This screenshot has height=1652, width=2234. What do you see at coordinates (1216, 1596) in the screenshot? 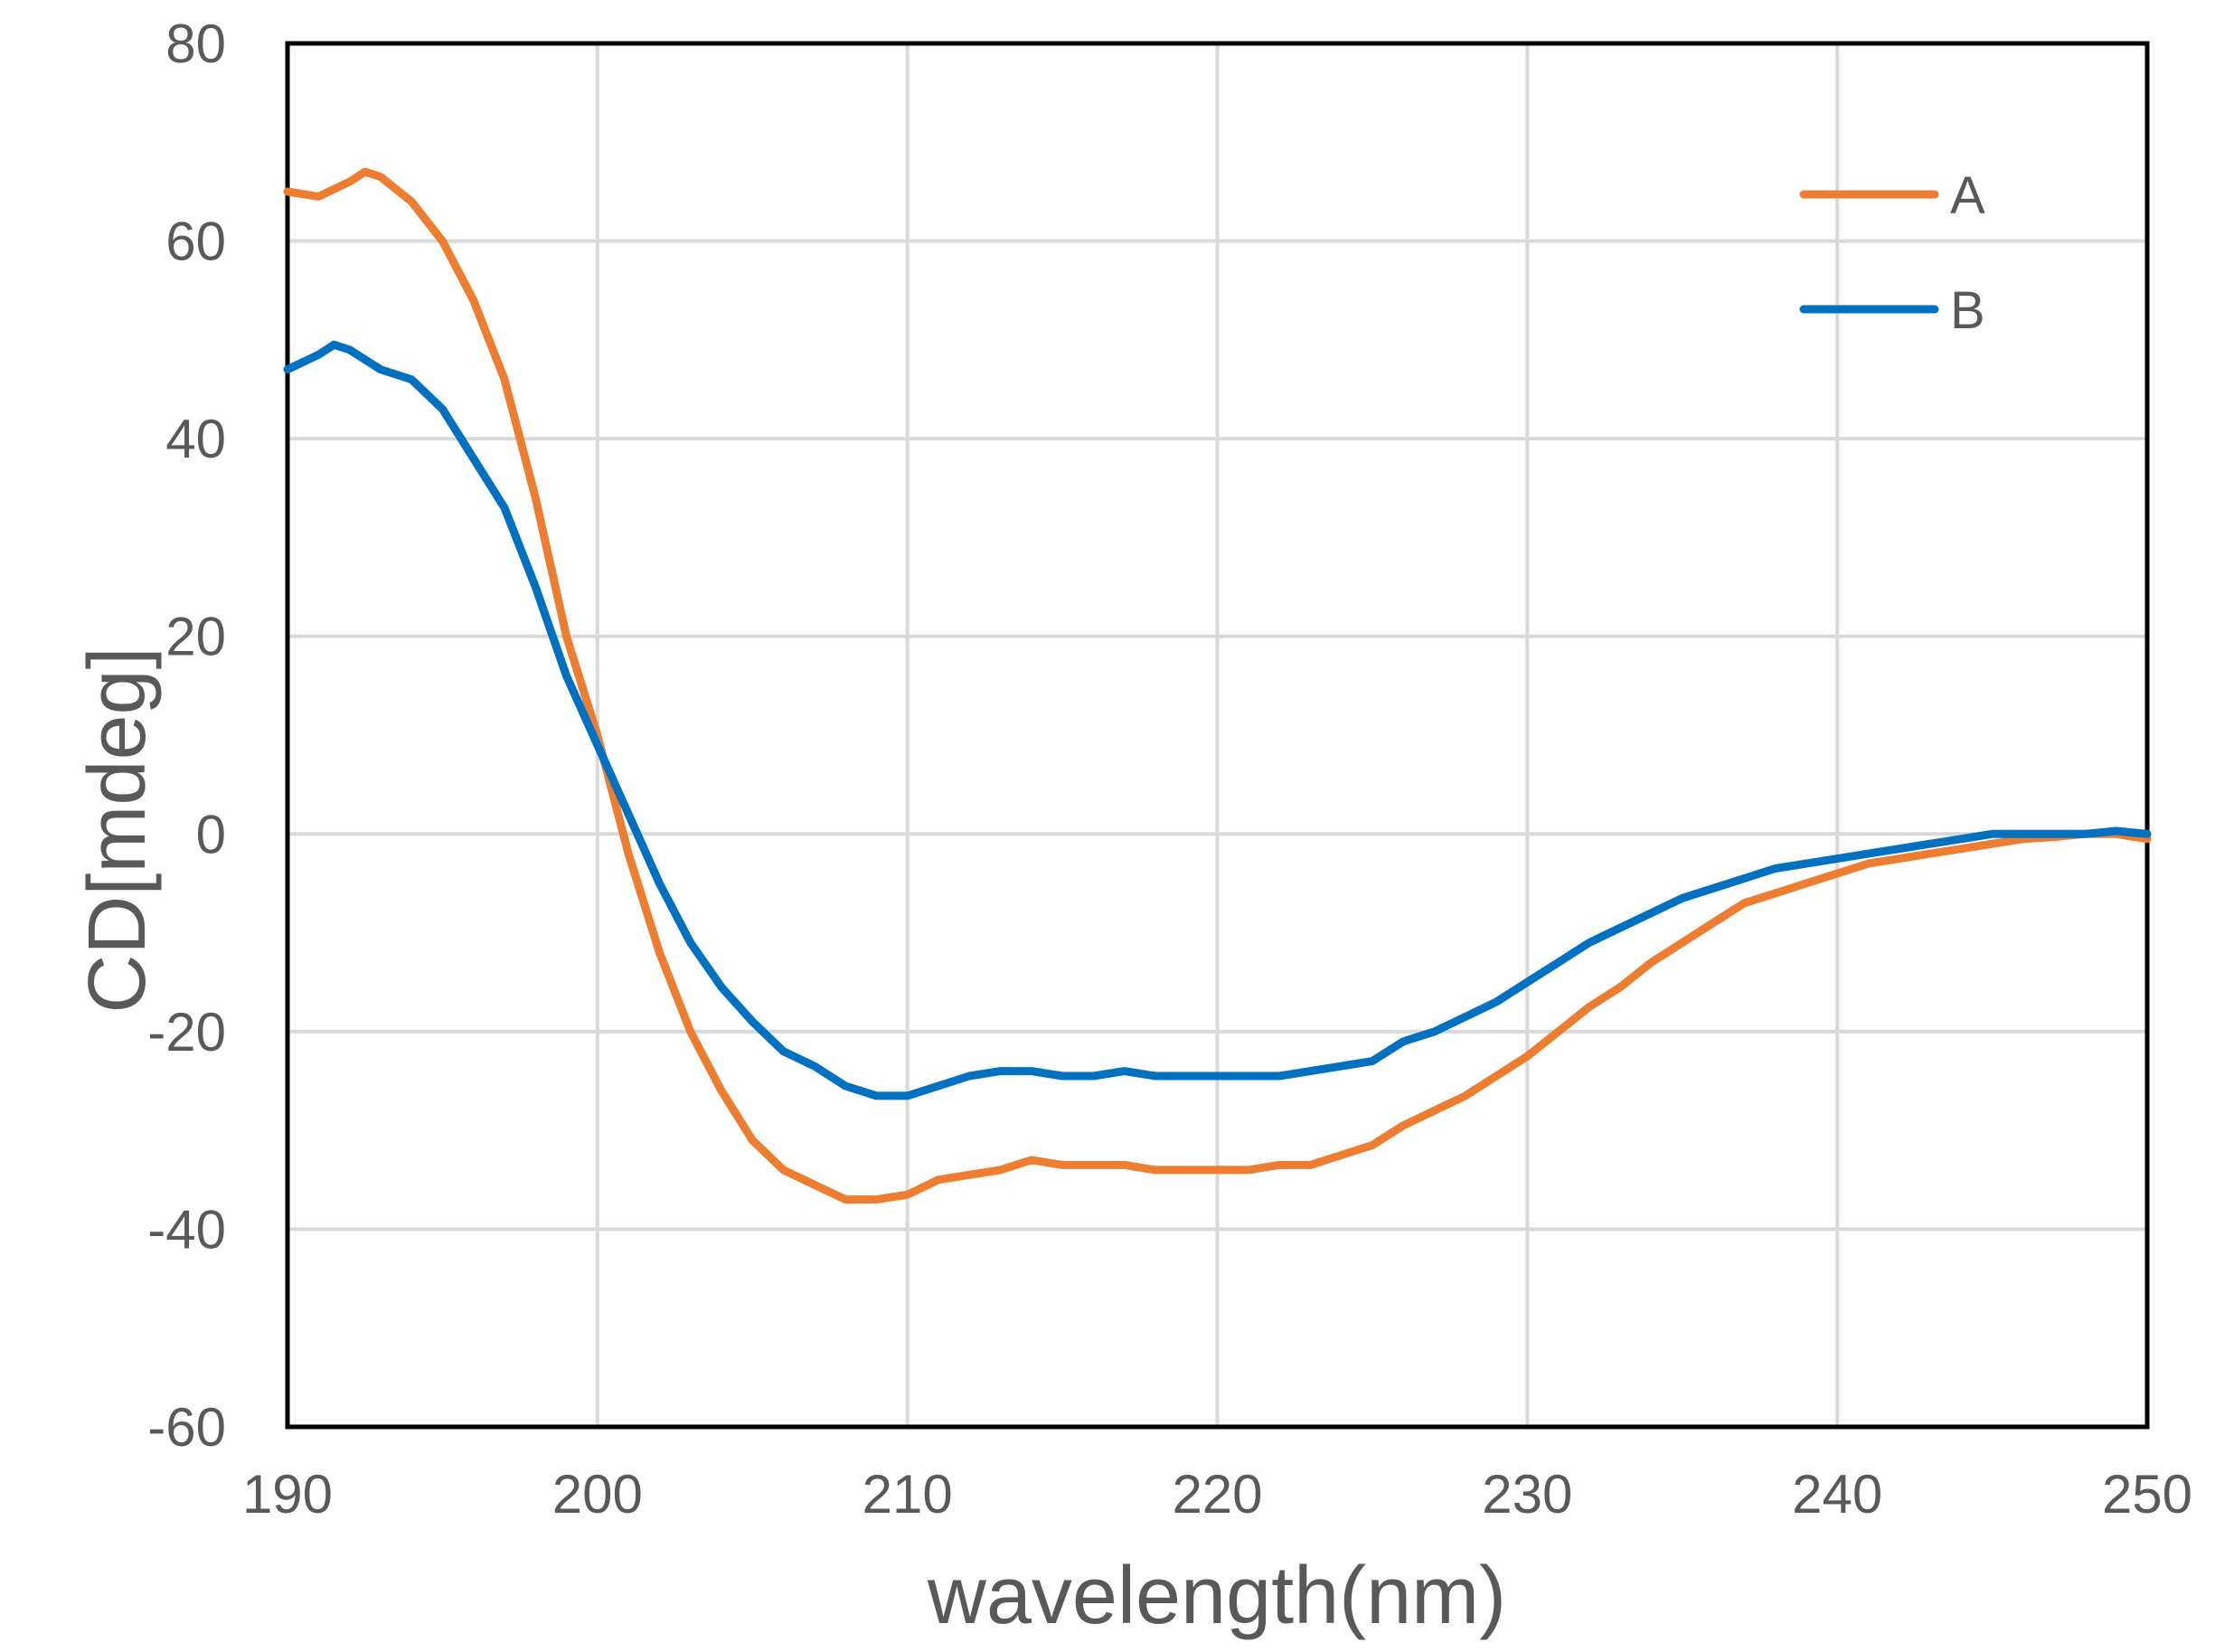
I see `x-axis-title: wavelength(nm)` at bounding box center [1216, 1596].